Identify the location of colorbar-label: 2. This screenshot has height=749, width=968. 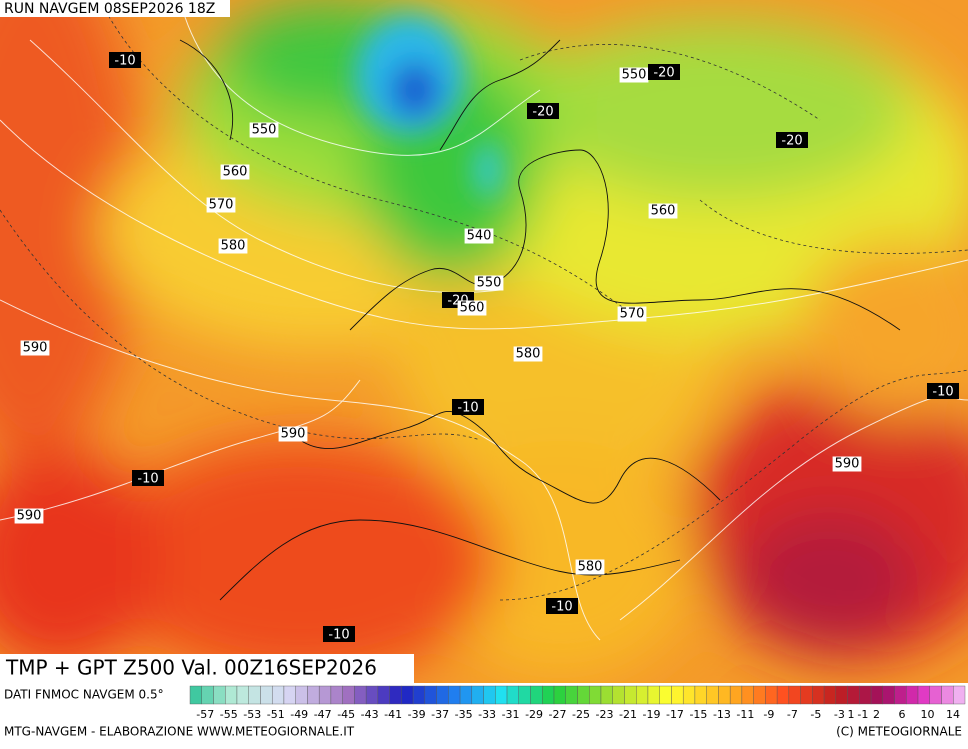
(876, 714).